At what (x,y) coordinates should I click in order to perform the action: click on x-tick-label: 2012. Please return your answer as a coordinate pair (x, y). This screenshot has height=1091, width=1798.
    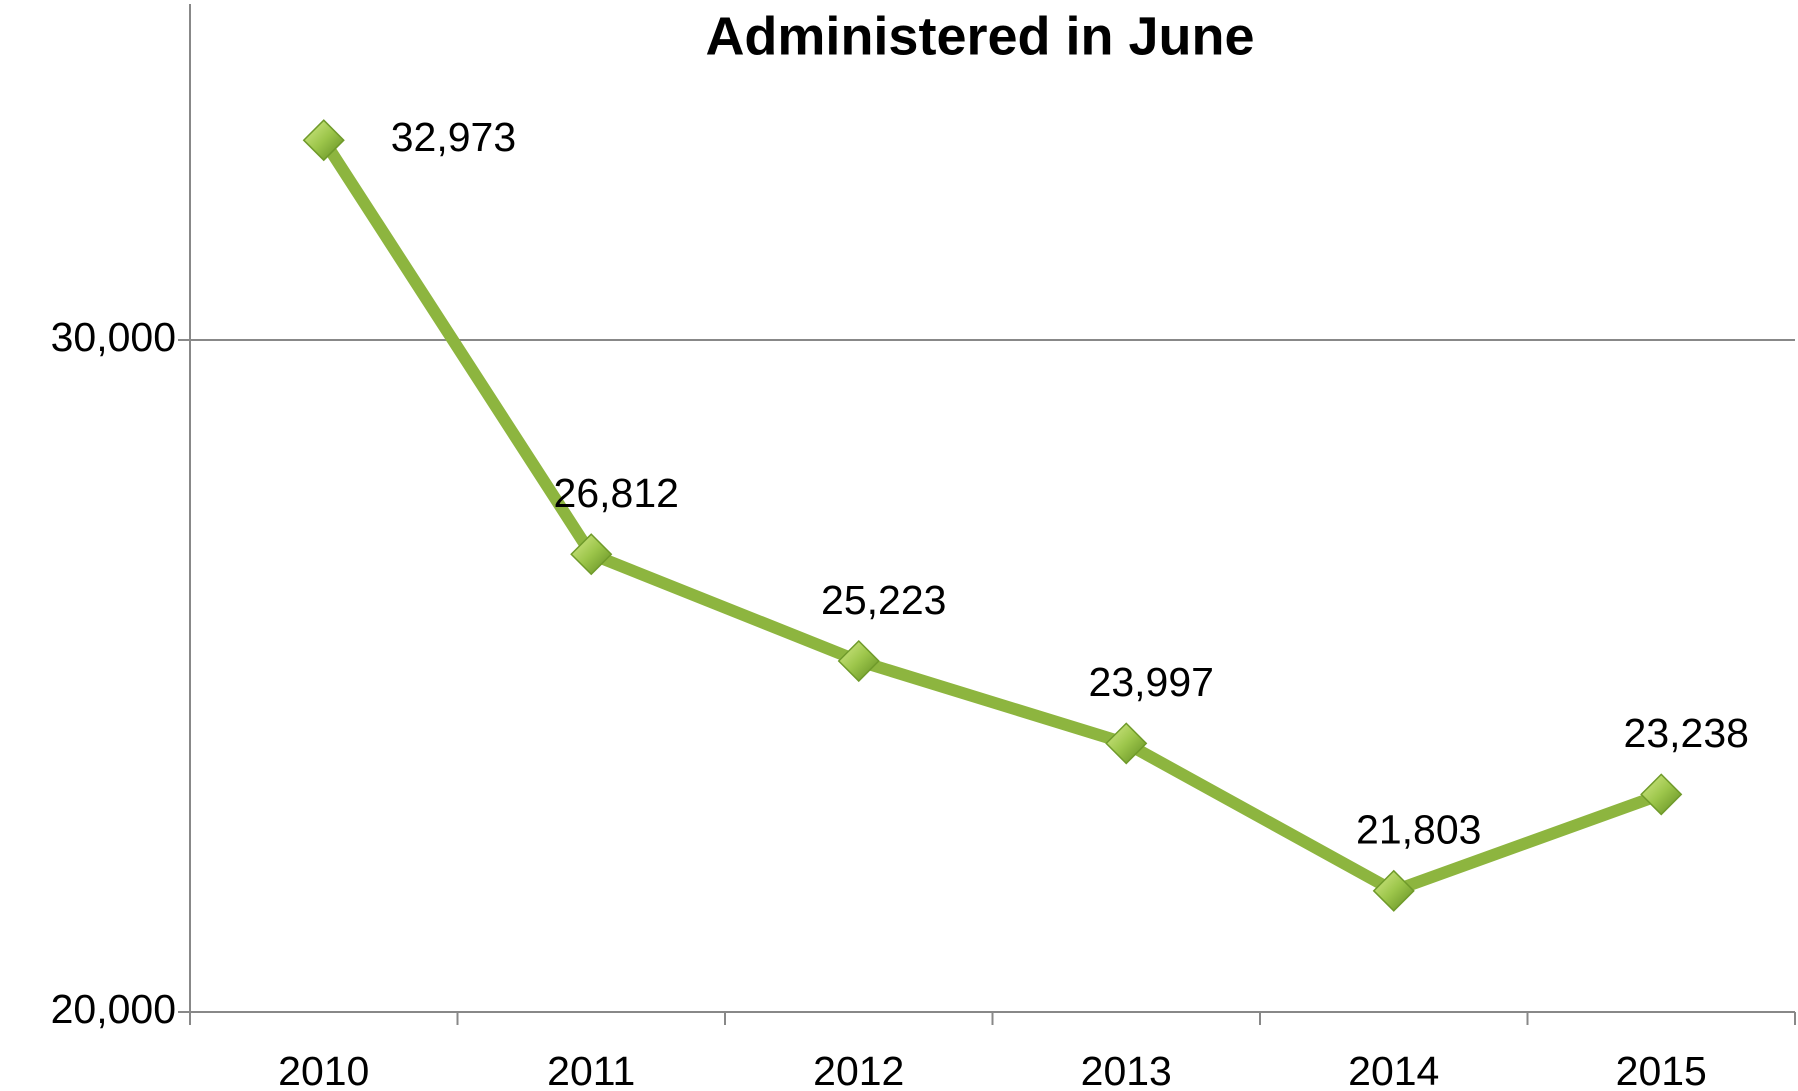
    Looking at the image, I should click on (858, 1069).